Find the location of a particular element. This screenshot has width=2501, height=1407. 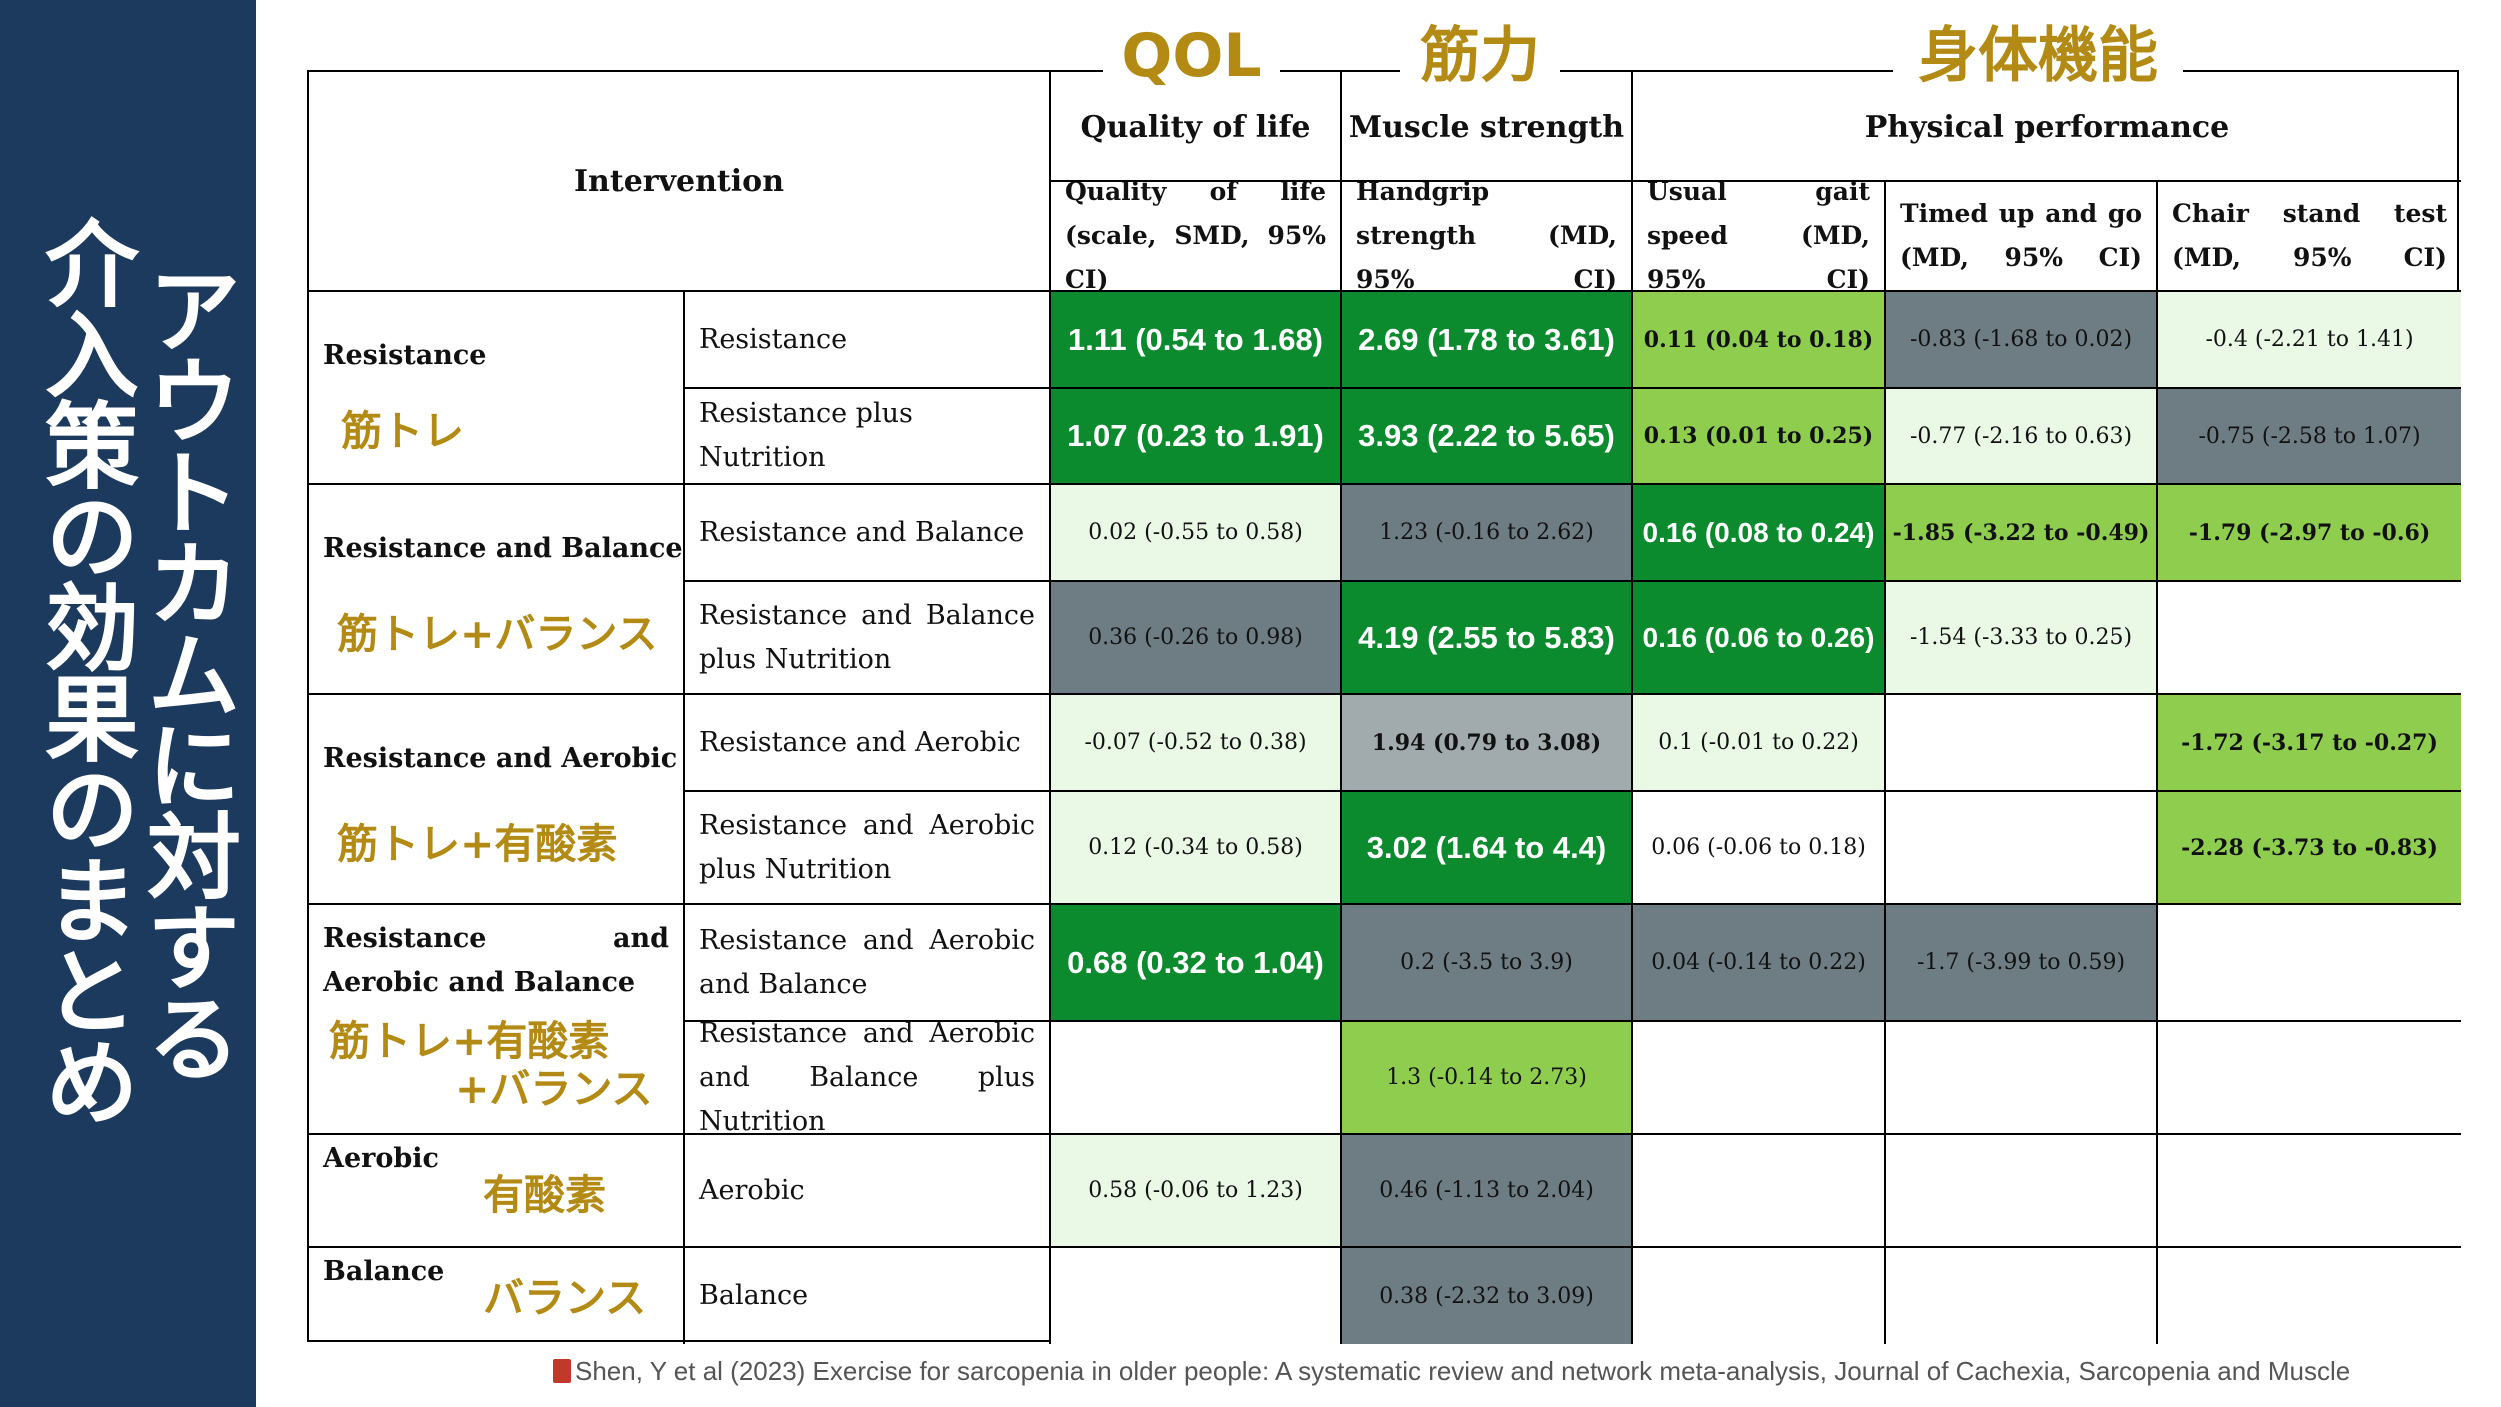

cell-grip: 2.69 (1.78 to 3.61) is located at coordinates (1487, 340).